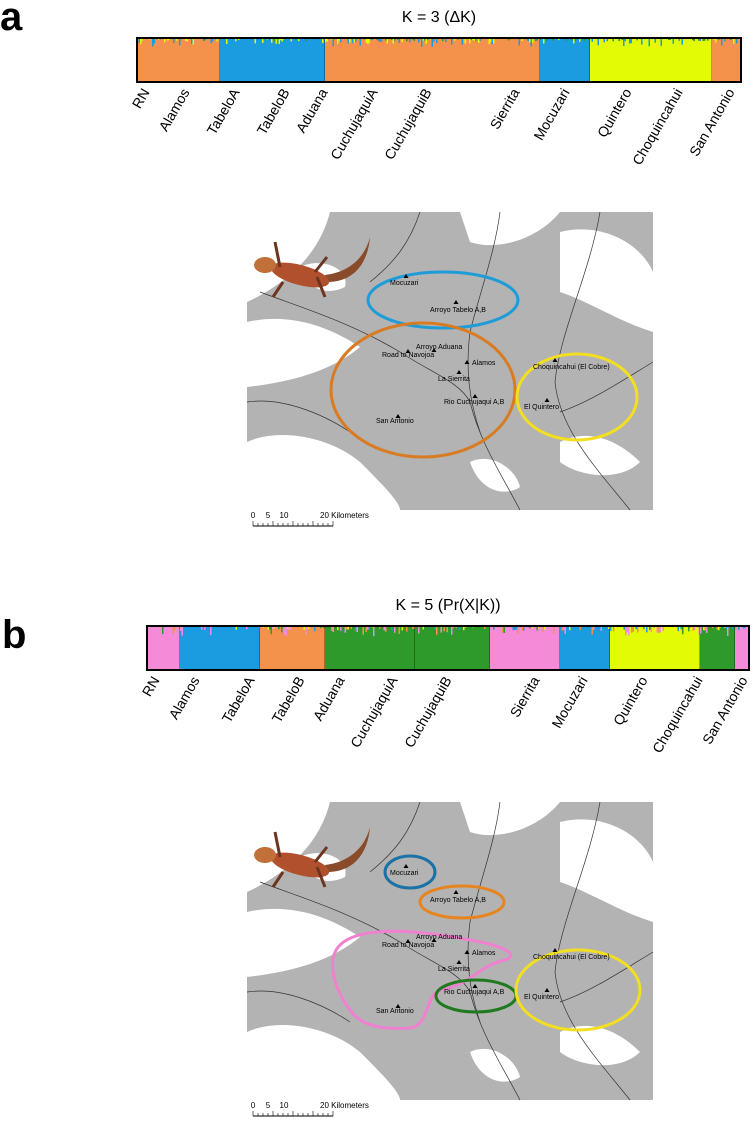 Image resolution: width=753 pixels, height=1126 pixels. Describe the element at coordinates (300, 865) in the screenshot. I see `gecko-body` at that location.